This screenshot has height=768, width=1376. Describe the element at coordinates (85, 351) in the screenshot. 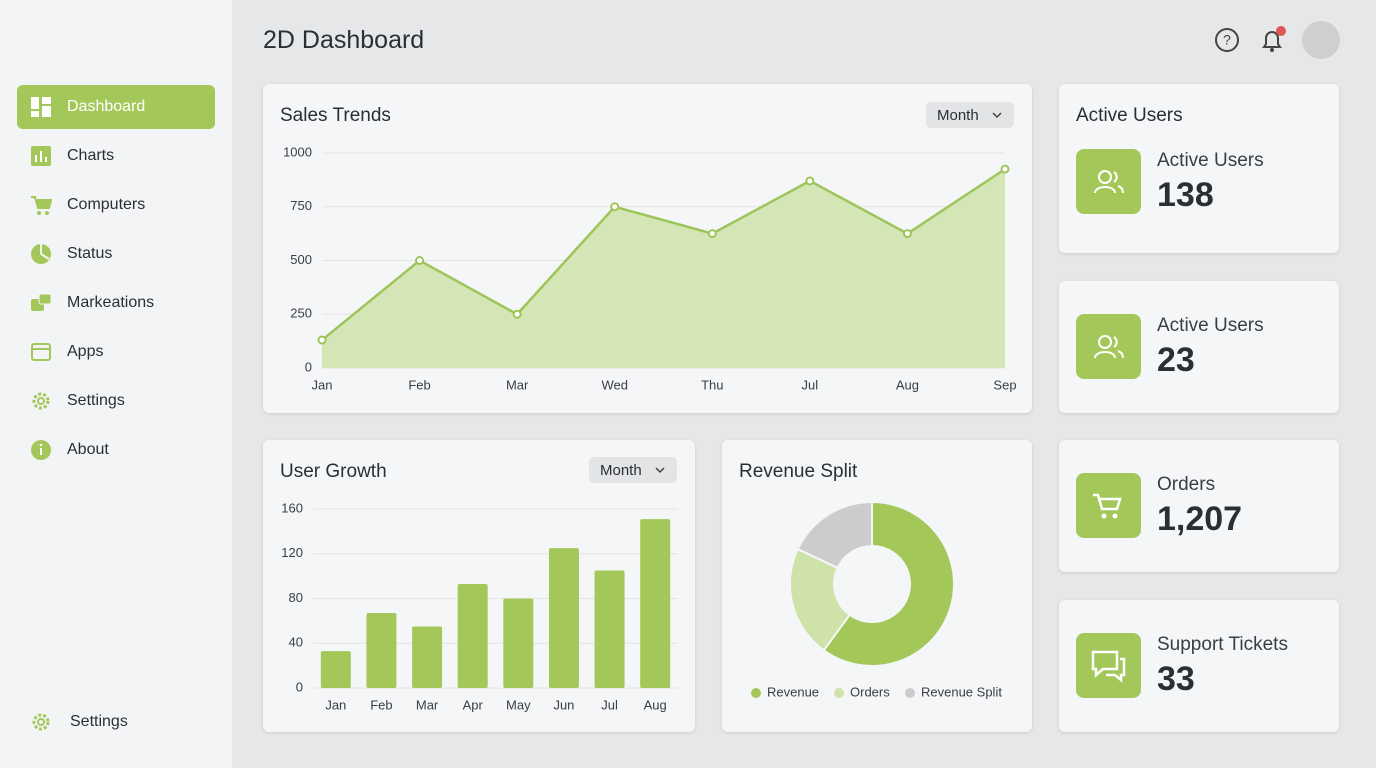

I see `nav-label: Apps` at that location.